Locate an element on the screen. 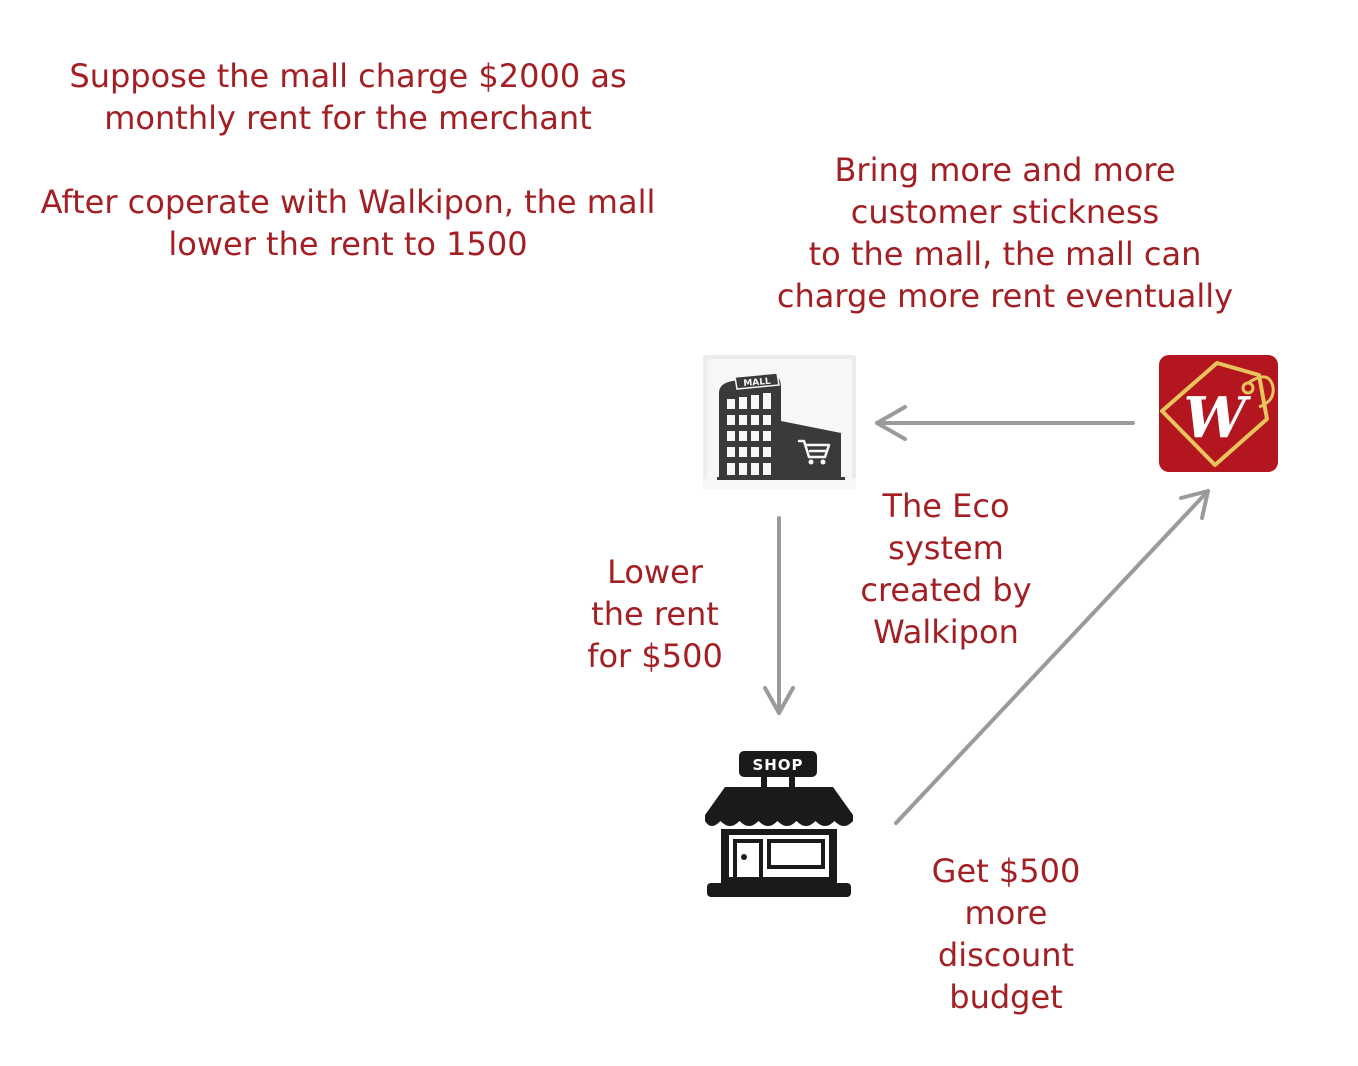 The image size is (1358, 1066). arrow-logo-to-mall is located at coordinates (1005, 423).